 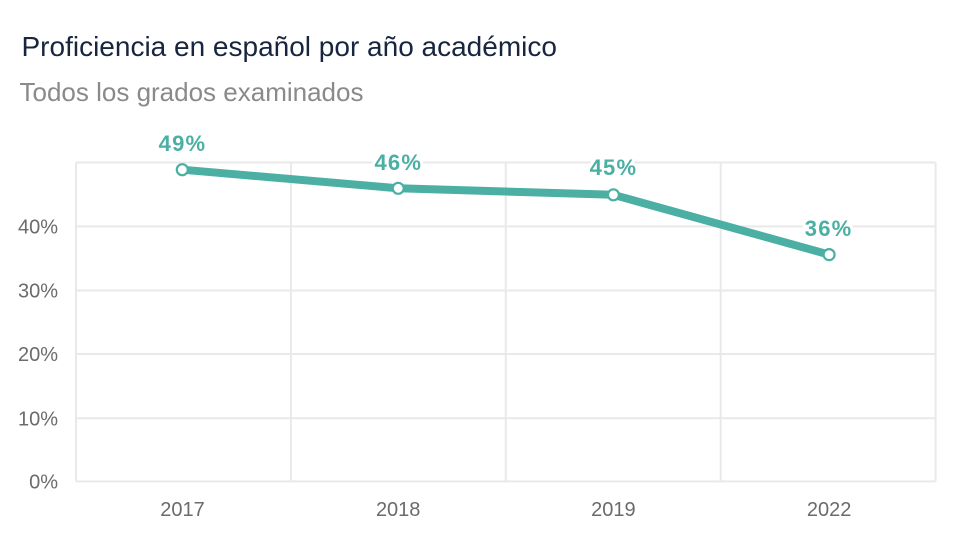 What do you see at coordinates (38, 228) in the screenshot?
I see `svg-text: 40%` at bounding box center [38, 228].